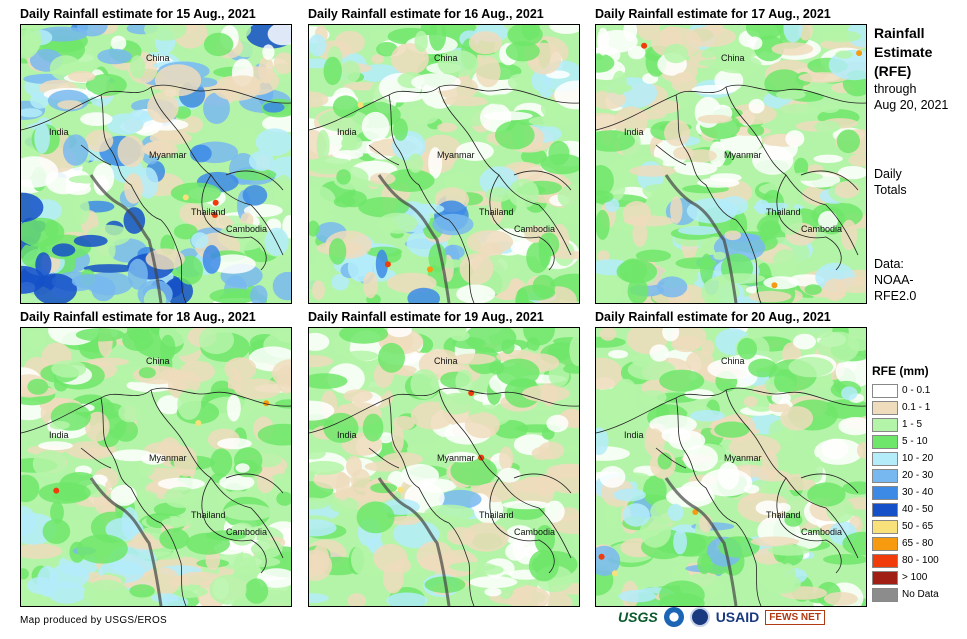 The image size is (967, 639). What do you see at coordinates (920, 560) in the screenshot?
I see `legend-label: 80 - 100` at bounding box center [920, 560].